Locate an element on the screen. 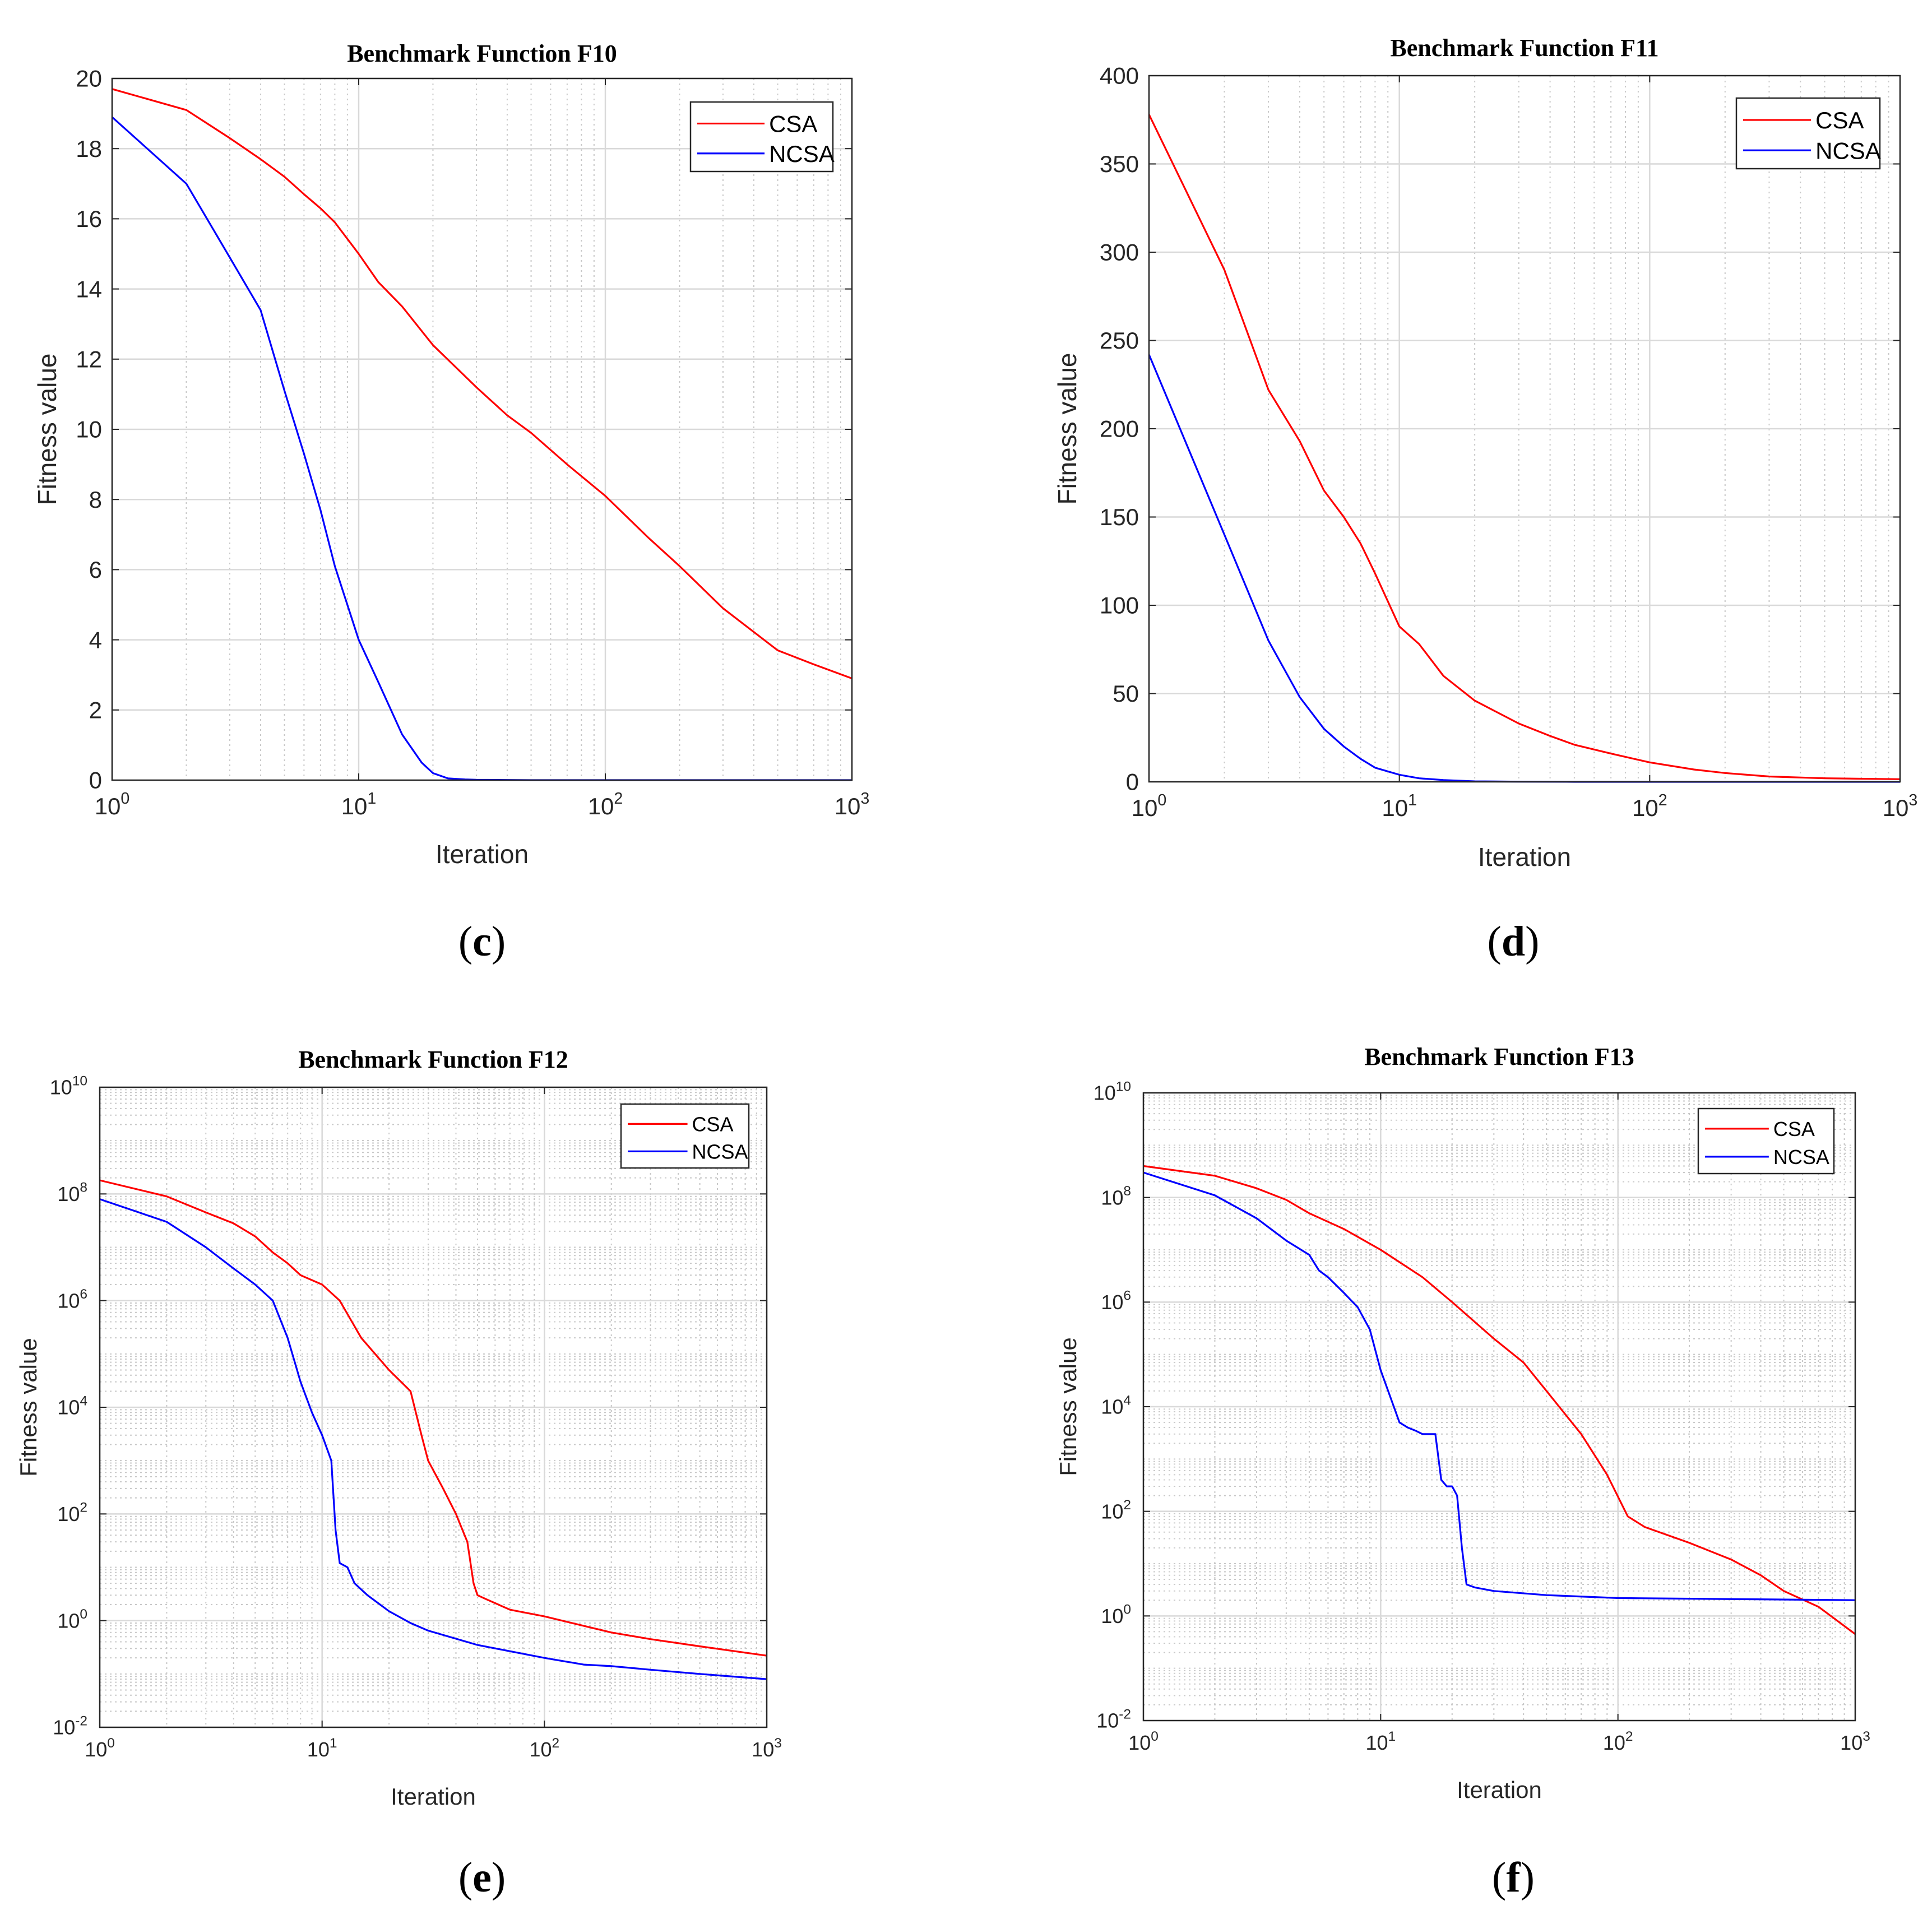 The height and width of the screenshot is (1910, 1932). x-tick-label-exponent: 1 is located at coordinates (1392, 1737).